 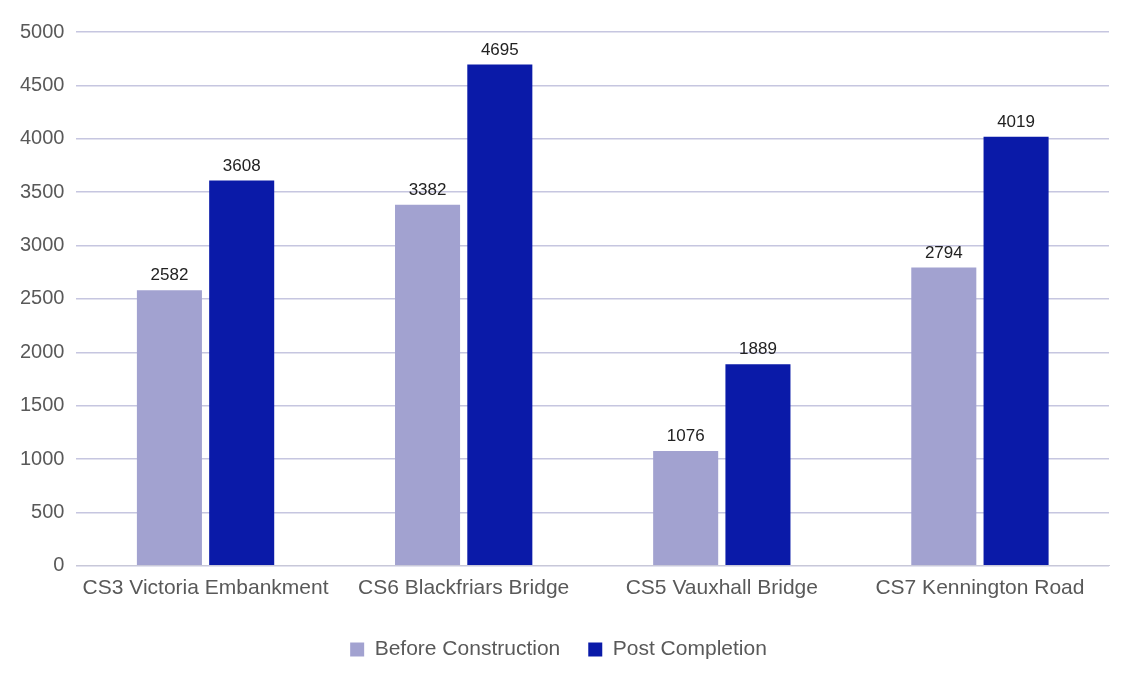 What do you see at coordinates (42, 137) in the screenshot?
I see `y-tick-label: 4000` at bounding box center [42, 137].